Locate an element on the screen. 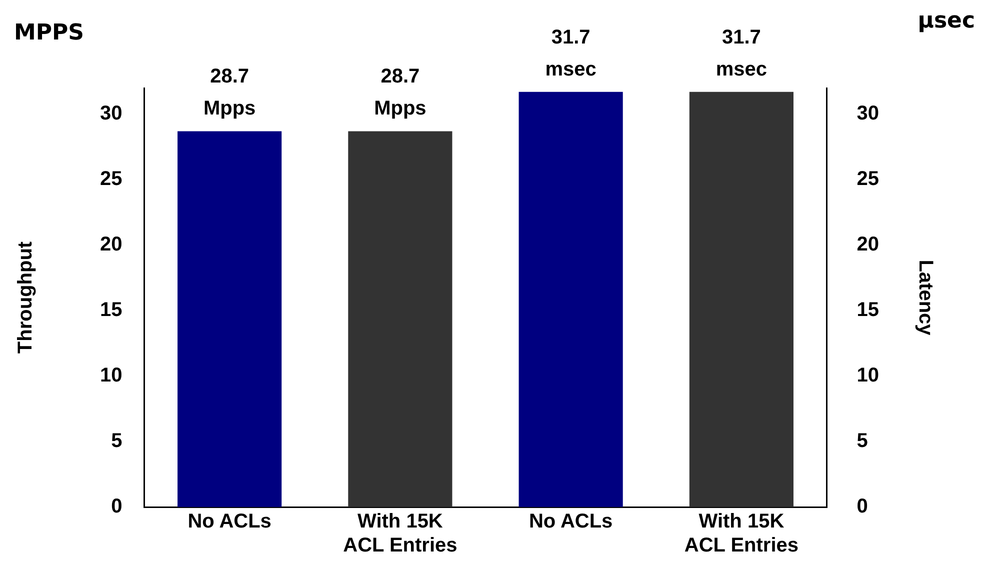 The height and width of the screenshot is (565, 989). y2-tick-label: 5 is located at coordinates (862, 441).